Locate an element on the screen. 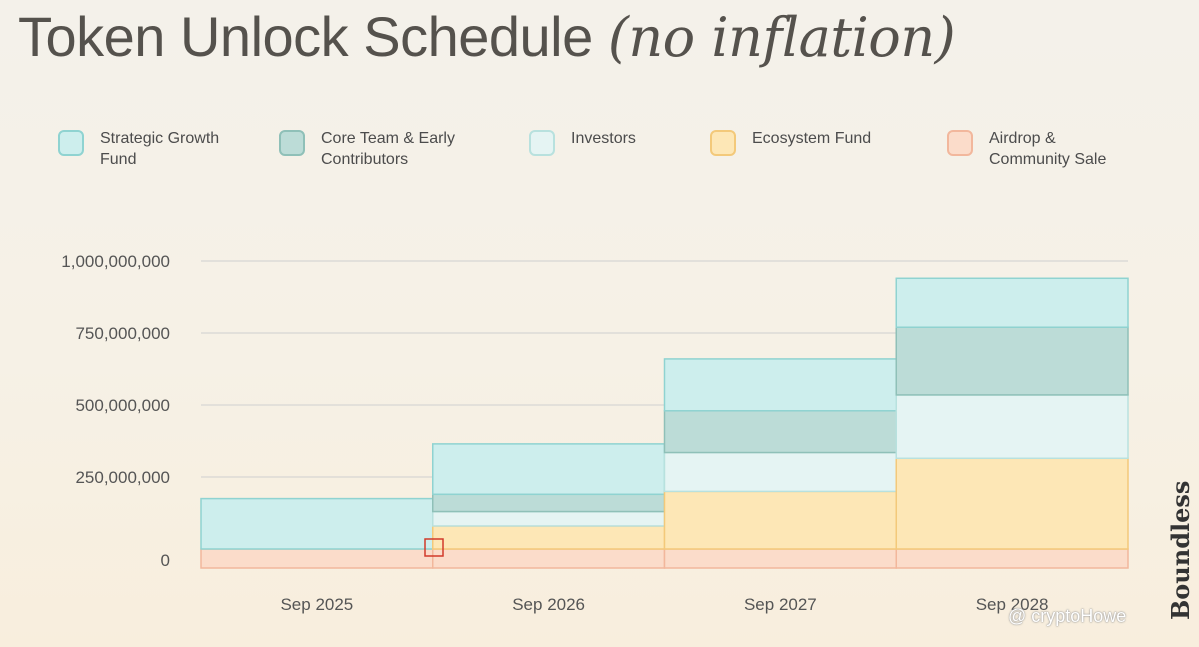 The image size is (1199, 647). x-tick-label: Sep 2028 is located at coordinates (1012, 604).